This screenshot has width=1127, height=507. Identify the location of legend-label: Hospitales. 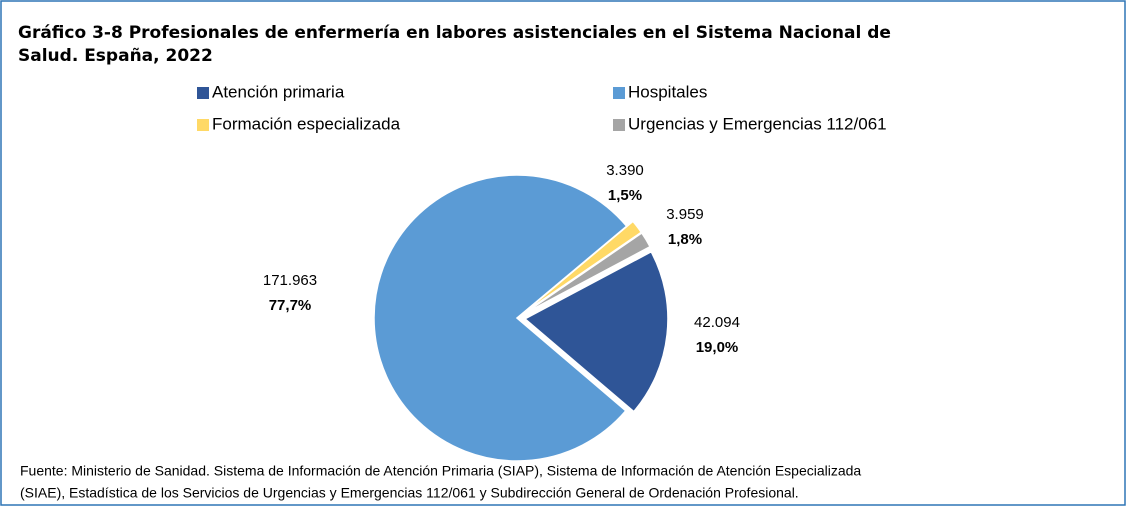
(667, 91).